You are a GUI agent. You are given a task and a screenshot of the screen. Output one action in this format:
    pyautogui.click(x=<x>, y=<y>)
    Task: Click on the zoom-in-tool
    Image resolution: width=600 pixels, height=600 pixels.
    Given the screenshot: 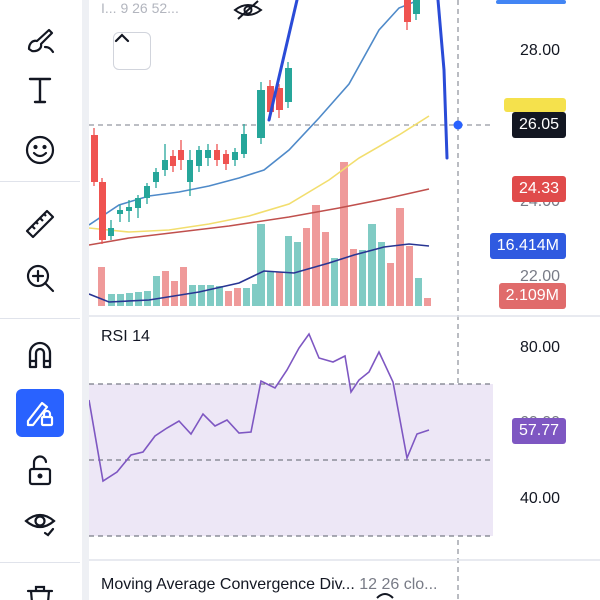 What is the action you would take?
    pyautogui.click(x=40, y=278)
    